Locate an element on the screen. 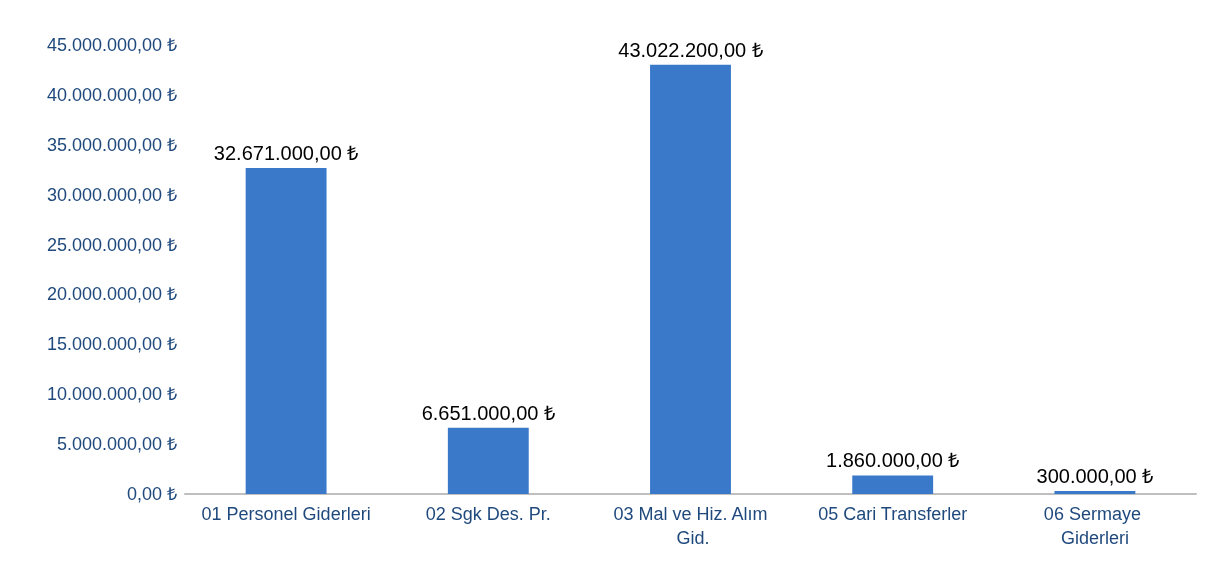  x-tick-label: 01 Personel Giderleri is located at coordinates (286, 514).